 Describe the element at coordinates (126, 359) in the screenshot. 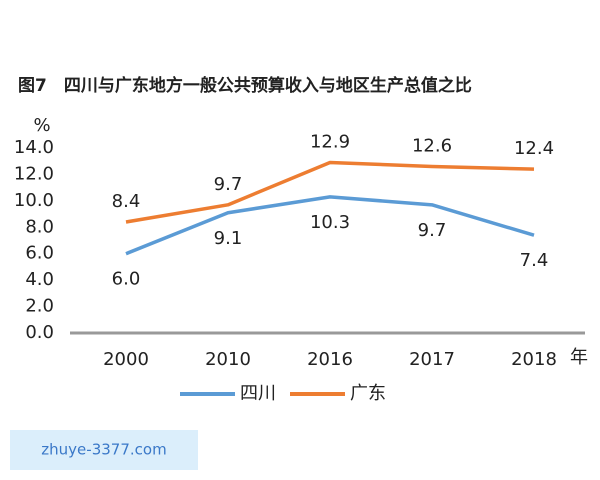

I see `x-tick-label: 2000` at that location.